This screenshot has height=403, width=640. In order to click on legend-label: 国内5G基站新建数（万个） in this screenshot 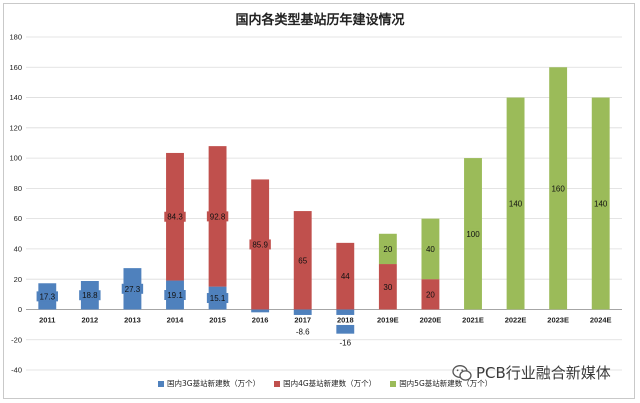, I will do `click(446, 383)`.